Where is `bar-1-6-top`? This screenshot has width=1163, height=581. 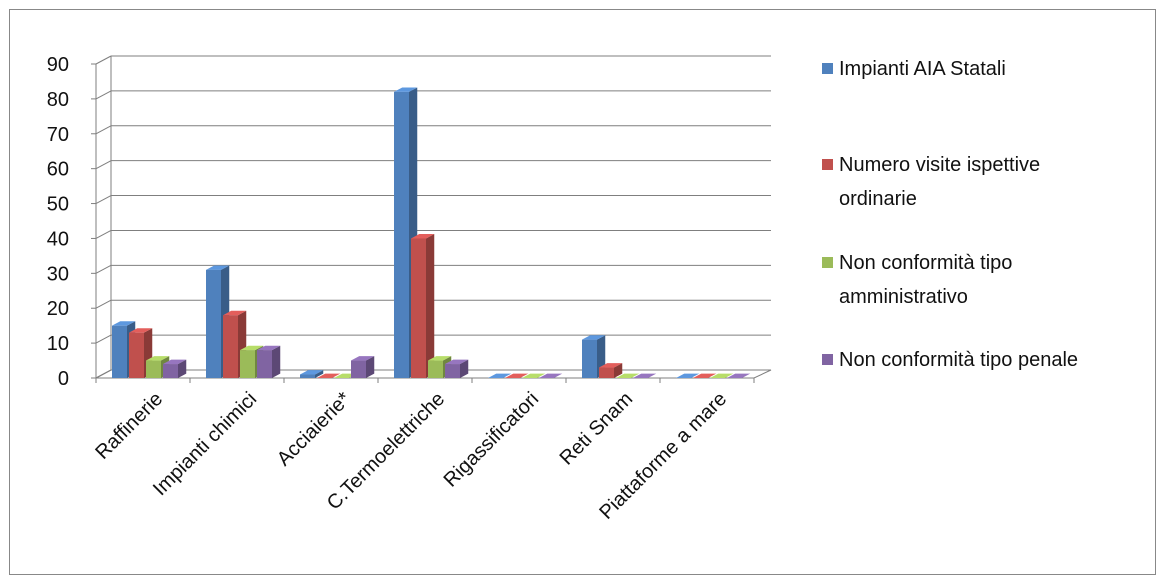 bar-1-6-top is located at coordinates (594, 337).